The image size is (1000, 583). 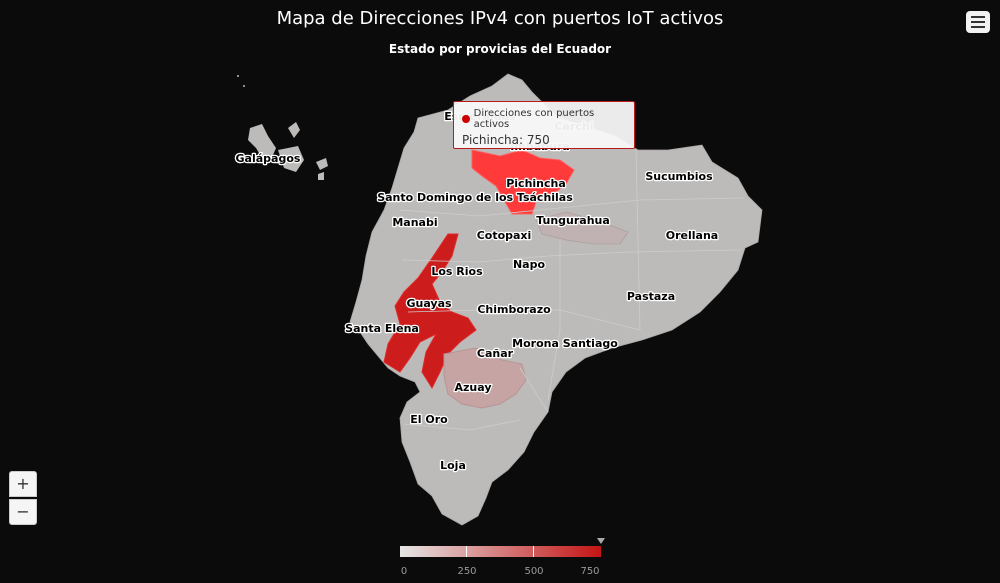 I want to click on label-el-oro: El Oro, so click(x=429, y=419).